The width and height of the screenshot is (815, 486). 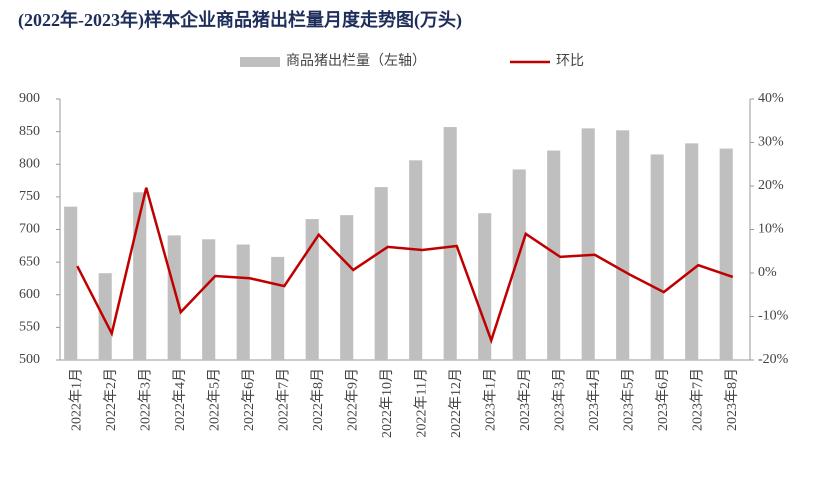 I want to click on x-tick-label: 2023年7月, so click(x=697, y=399).